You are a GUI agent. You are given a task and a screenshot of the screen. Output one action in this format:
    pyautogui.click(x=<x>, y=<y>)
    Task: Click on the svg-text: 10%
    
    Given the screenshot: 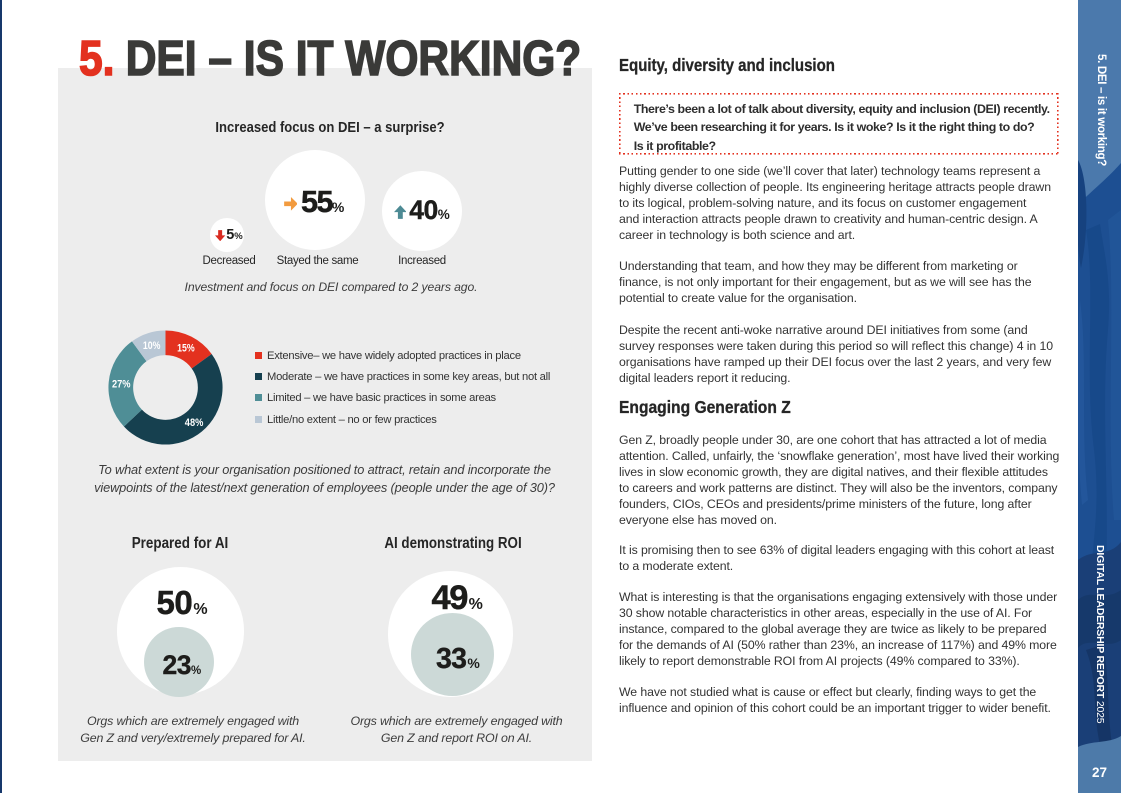 What is the action you would take?
    pyautogui.click(x=152, y=345)
    